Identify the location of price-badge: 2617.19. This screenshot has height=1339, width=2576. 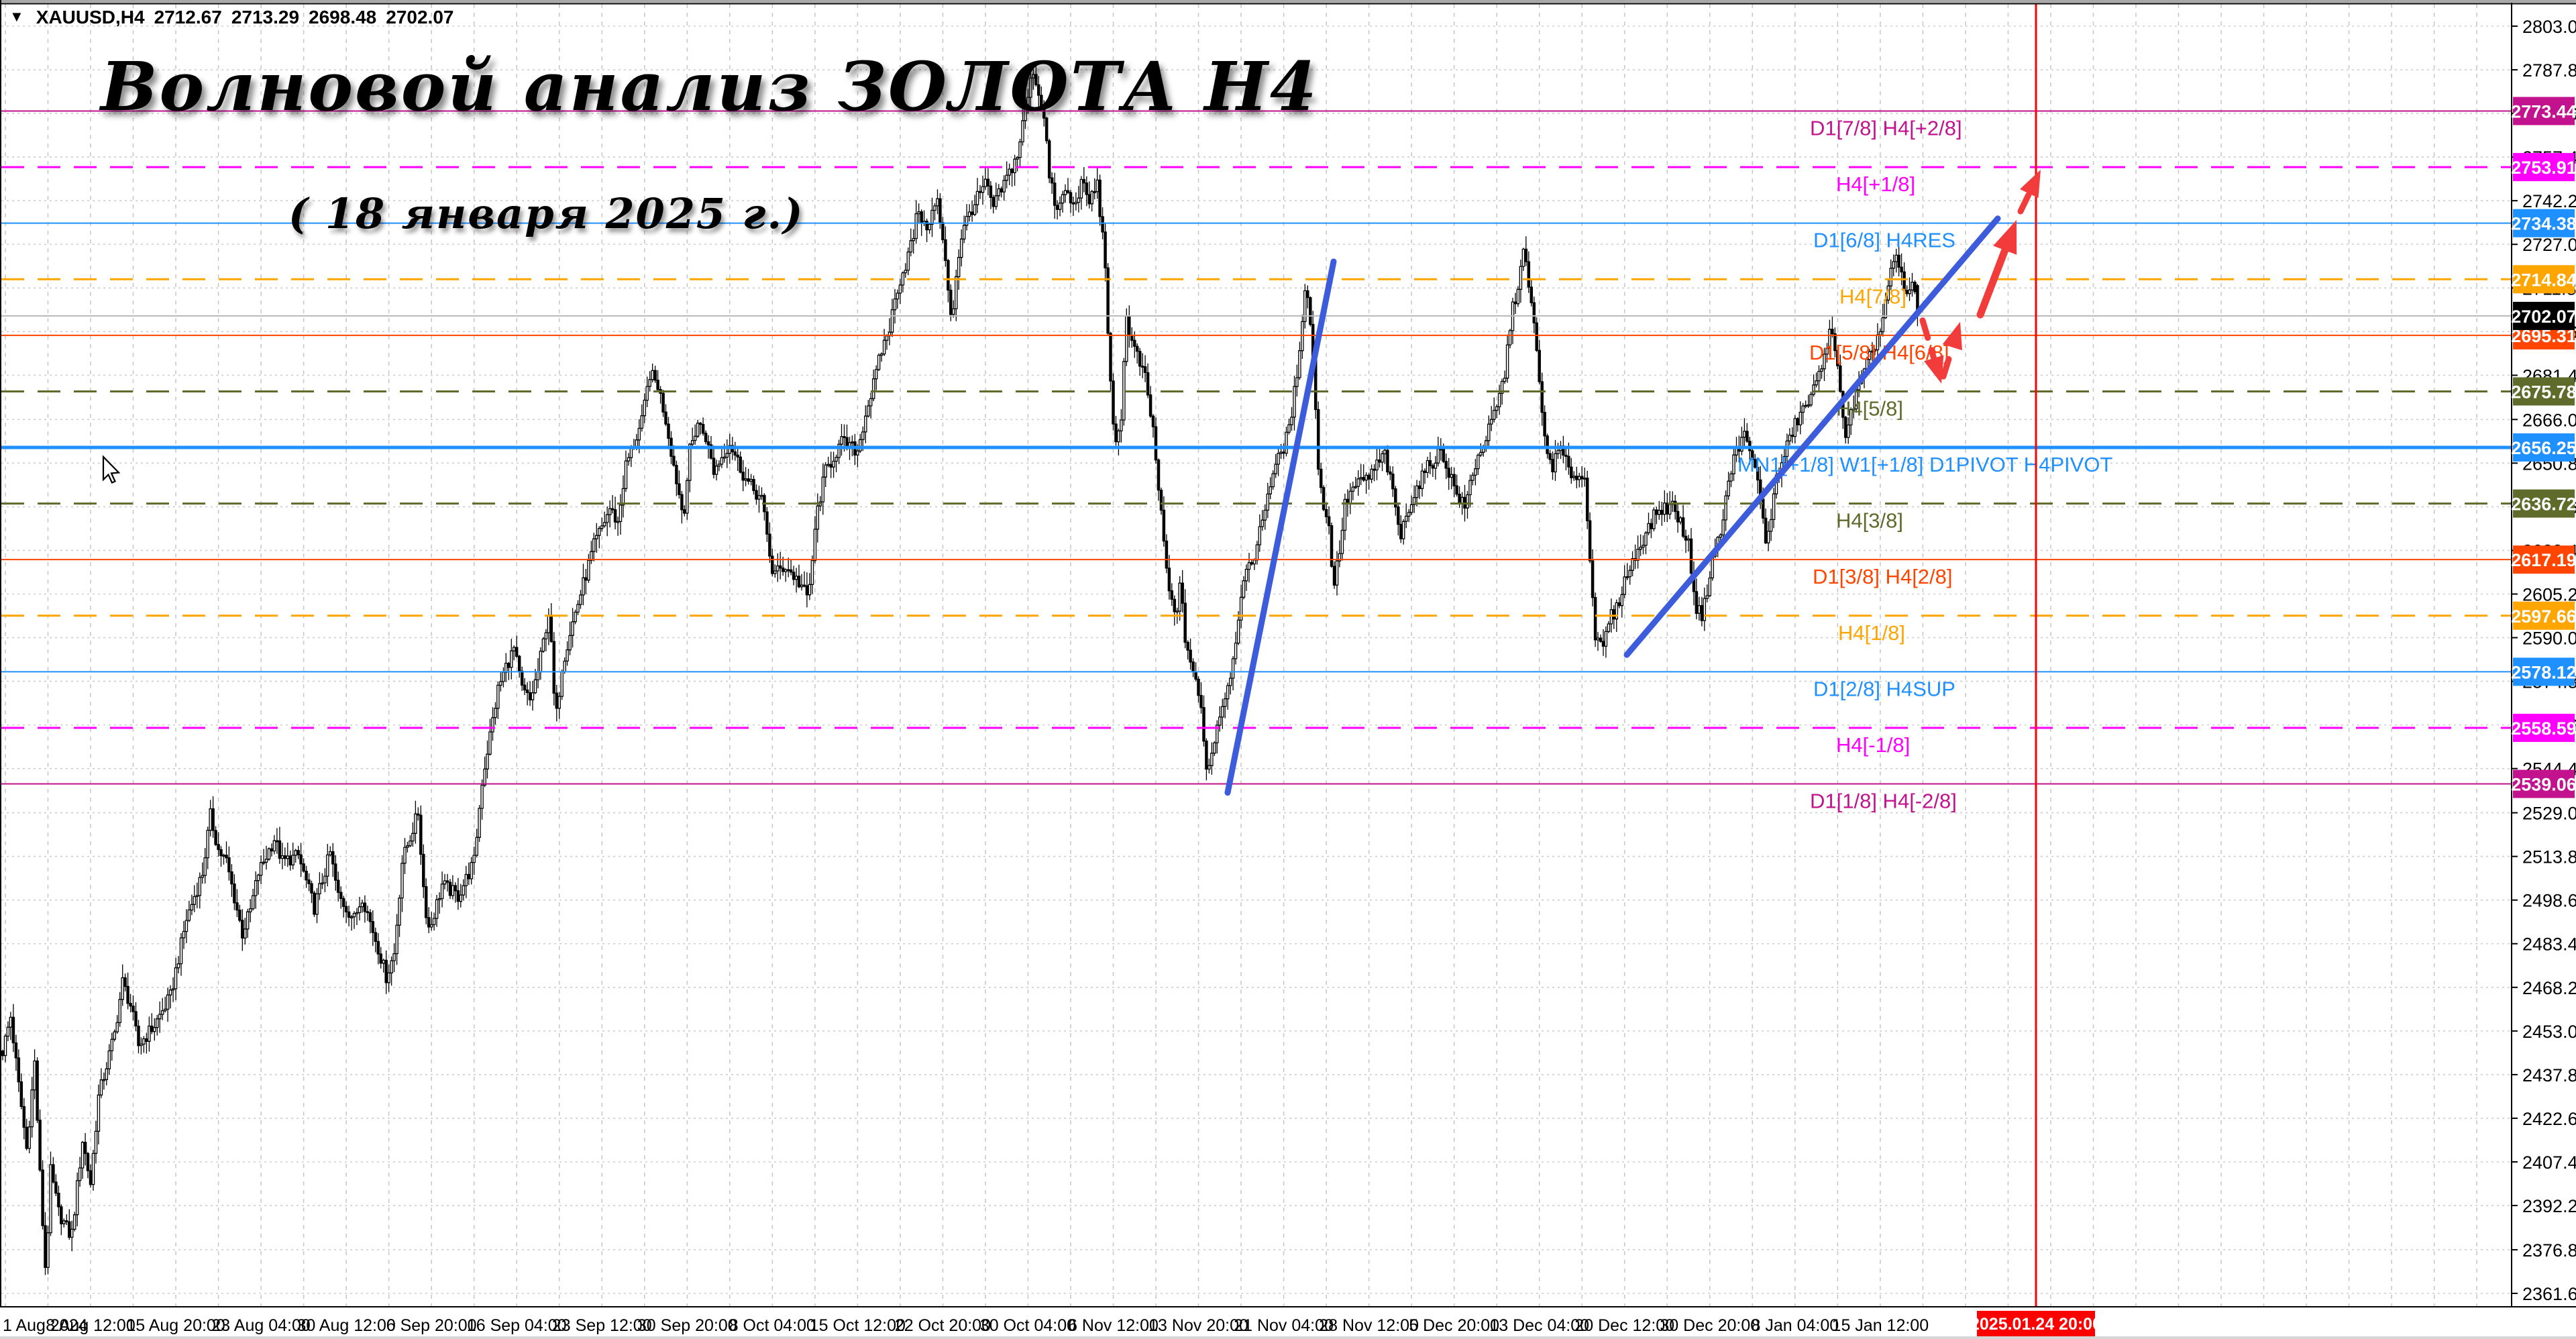
(2543, 559).